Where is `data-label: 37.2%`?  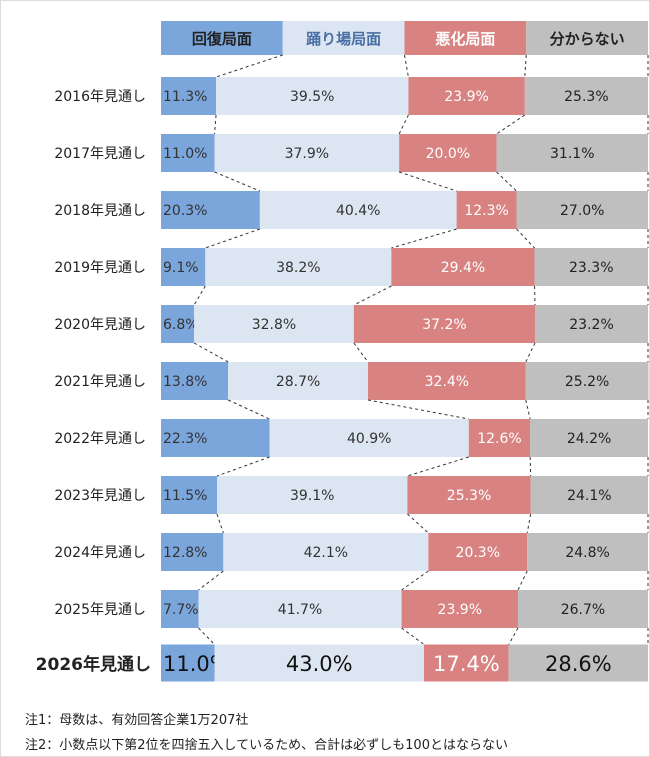
data-label: 37.2% is located at coordinates (444, 325).